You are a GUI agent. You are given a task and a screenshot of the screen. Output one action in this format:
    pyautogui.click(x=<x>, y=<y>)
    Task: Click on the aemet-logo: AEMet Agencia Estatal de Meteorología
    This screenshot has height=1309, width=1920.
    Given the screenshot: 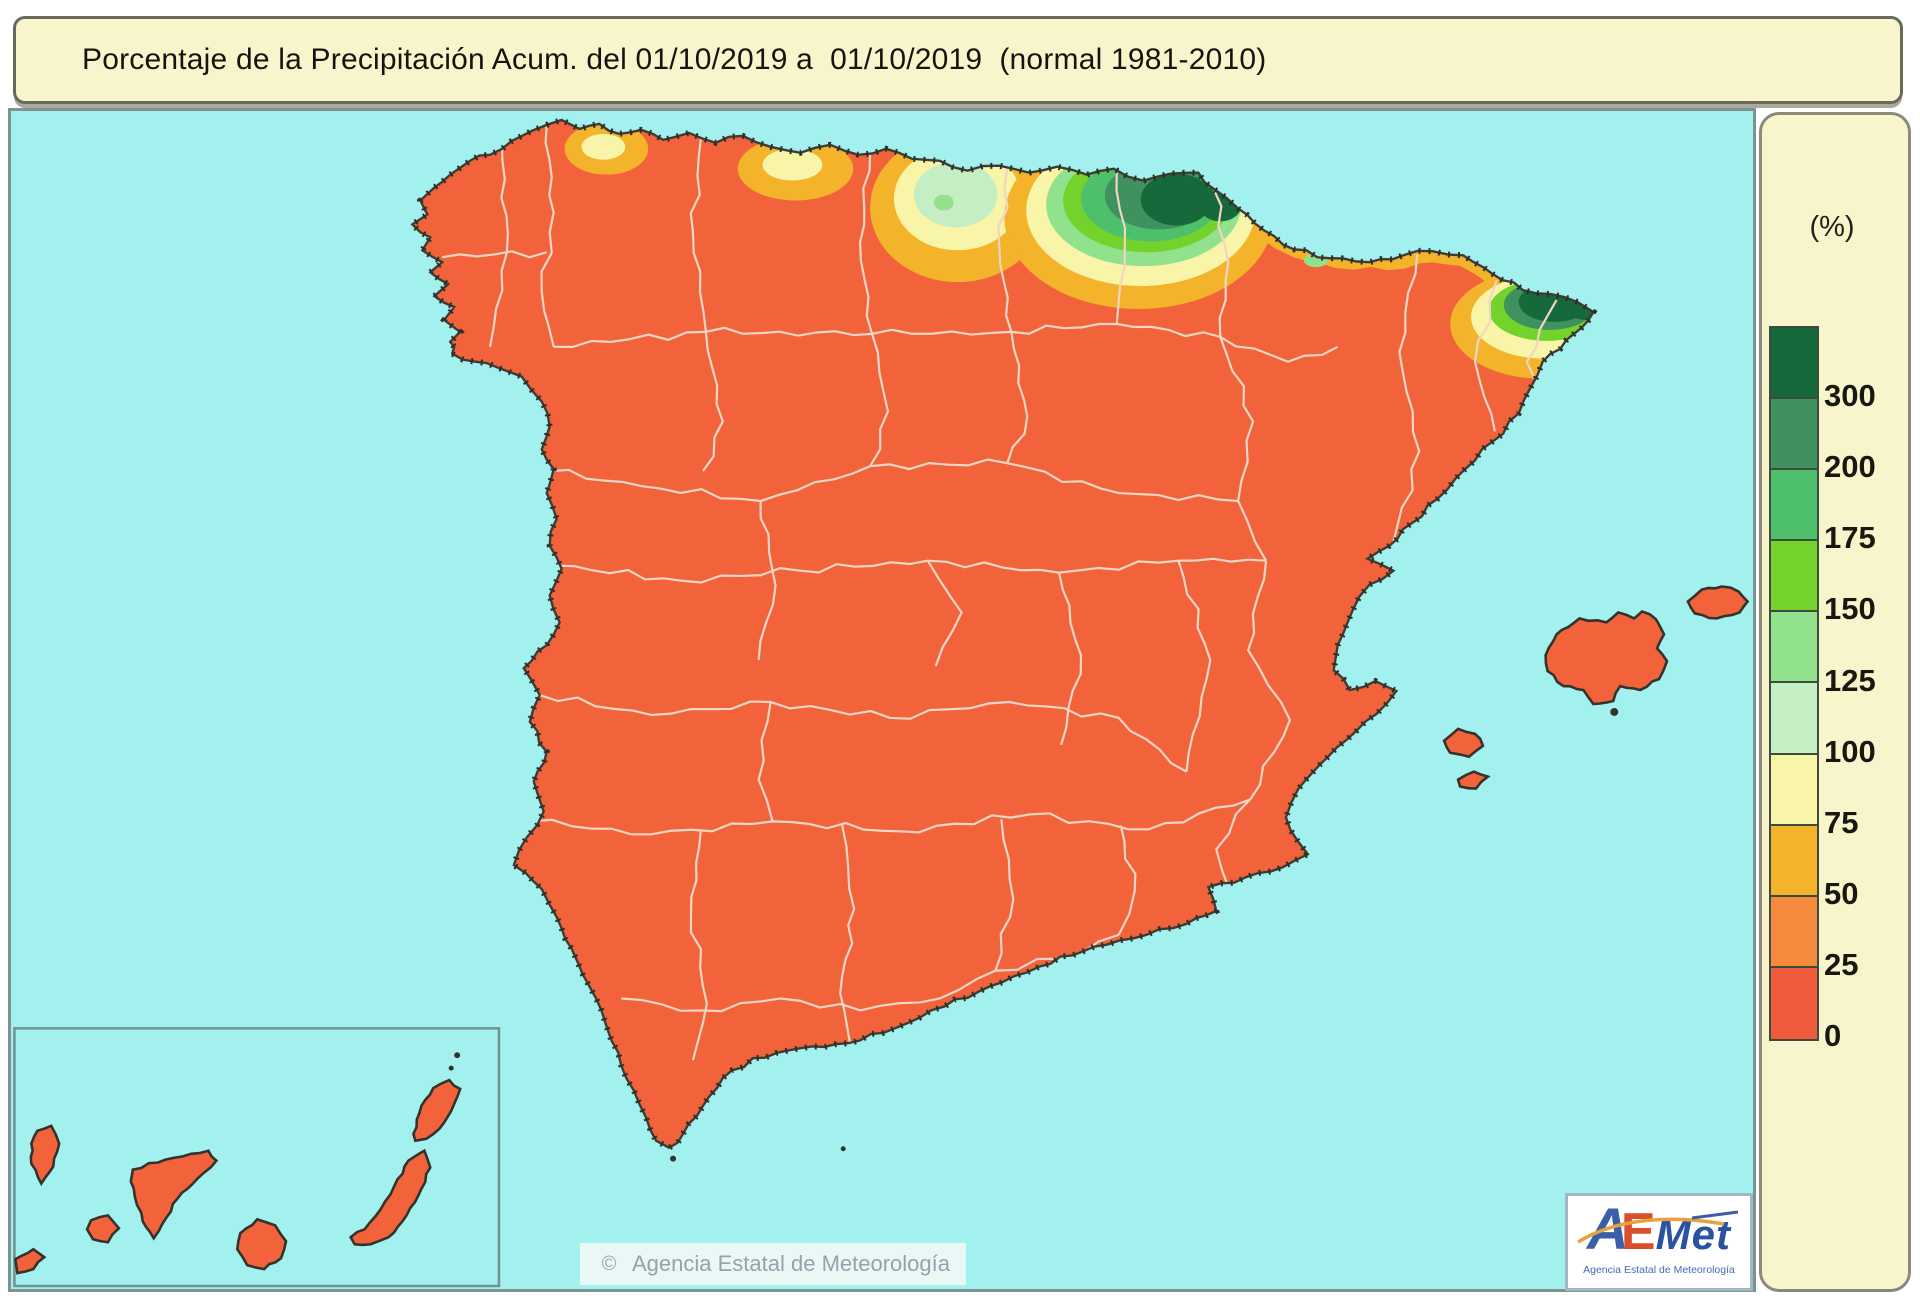 What is the action you would take?
    pyautogui.click(x=1659, y=1242)
    